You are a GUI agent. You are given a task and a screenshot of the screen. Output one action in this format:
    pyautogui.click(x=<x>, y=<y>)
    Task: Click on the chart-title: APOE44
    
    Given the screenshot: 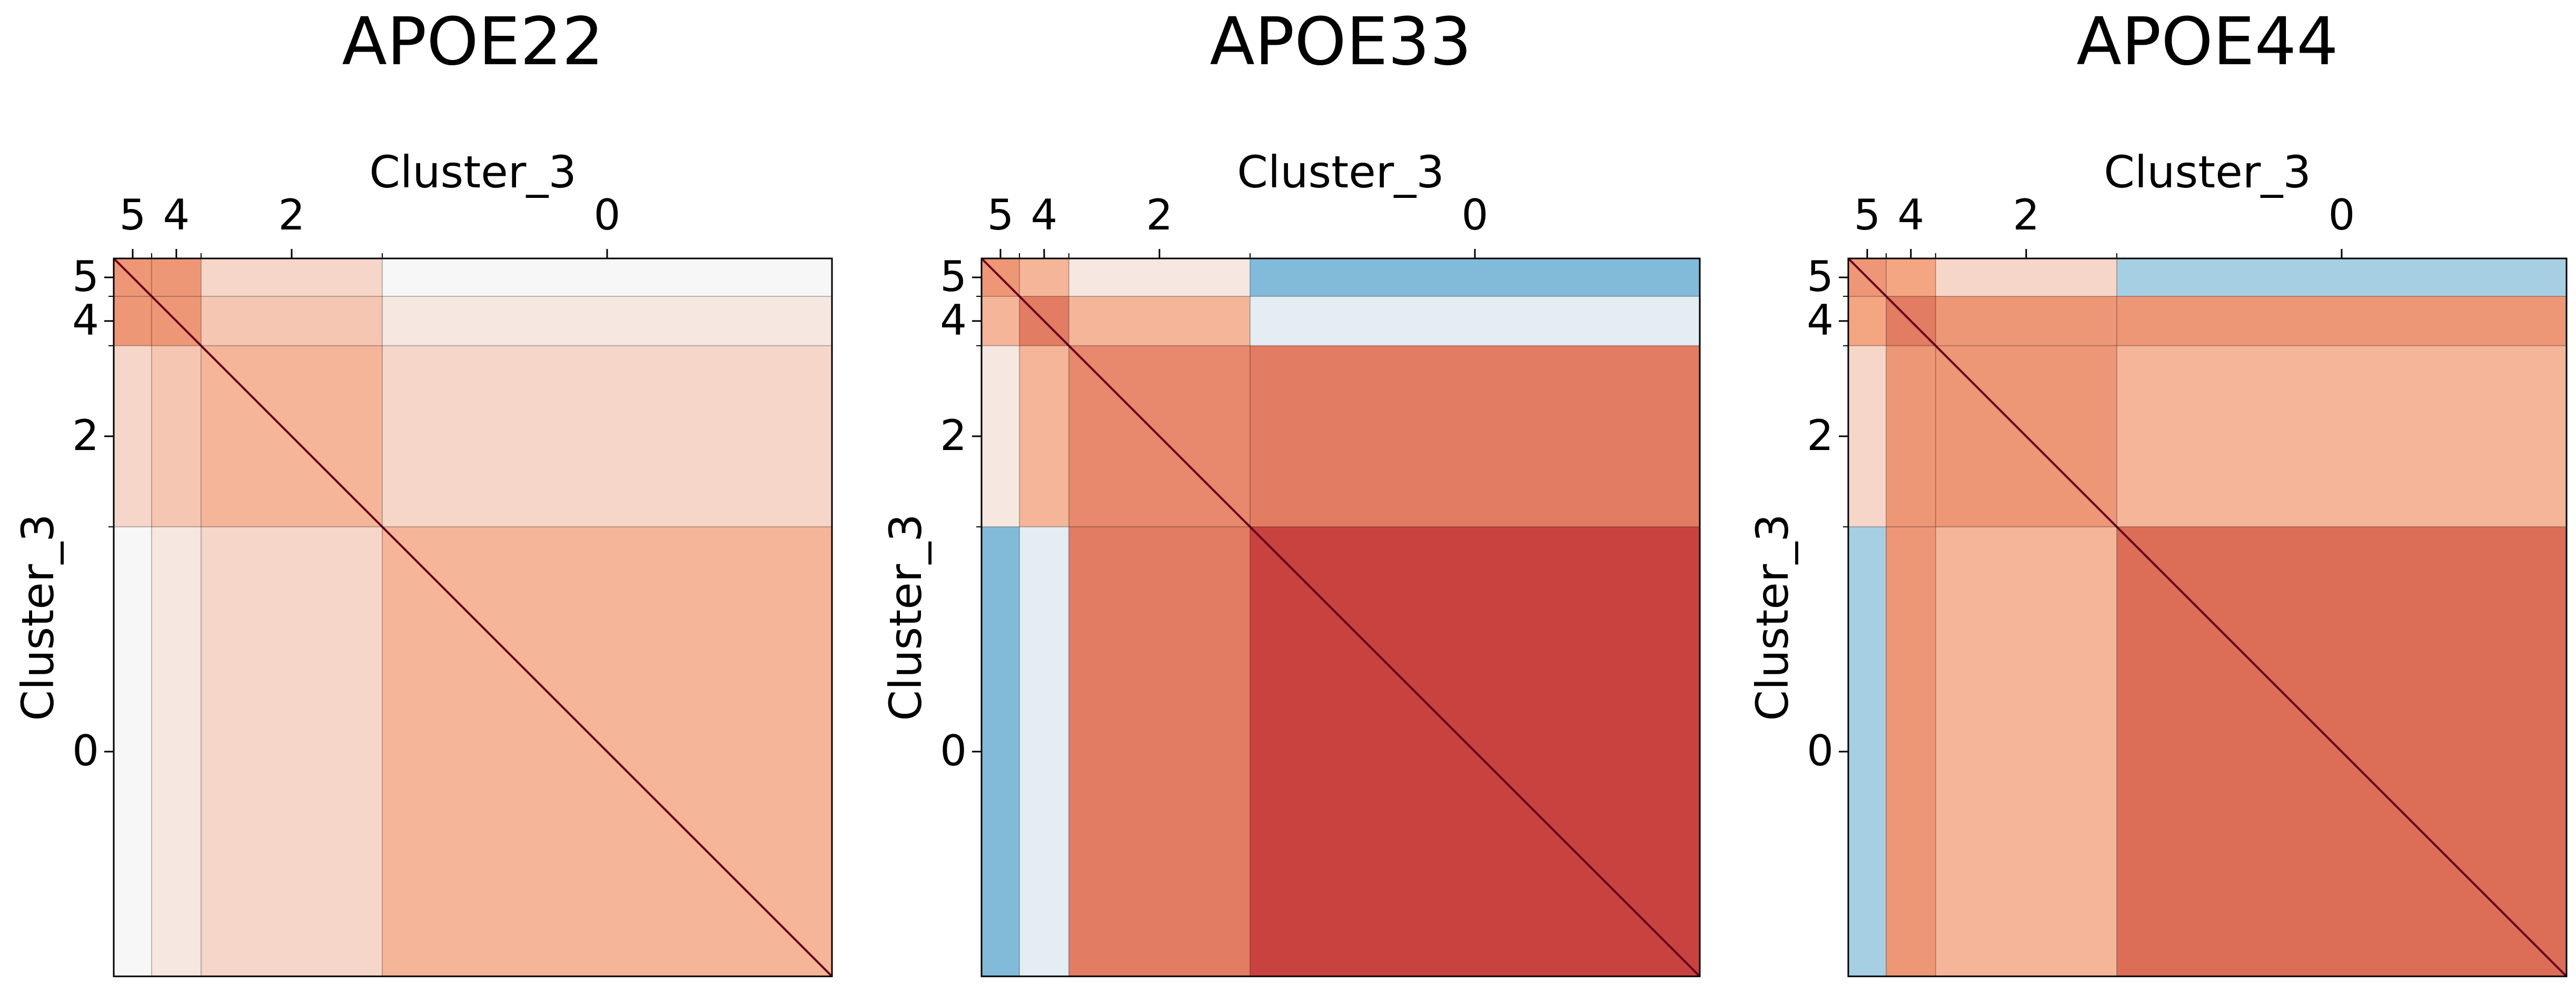 What is the action you would take?
    pyautogui.click(x=2207, y=42)
    